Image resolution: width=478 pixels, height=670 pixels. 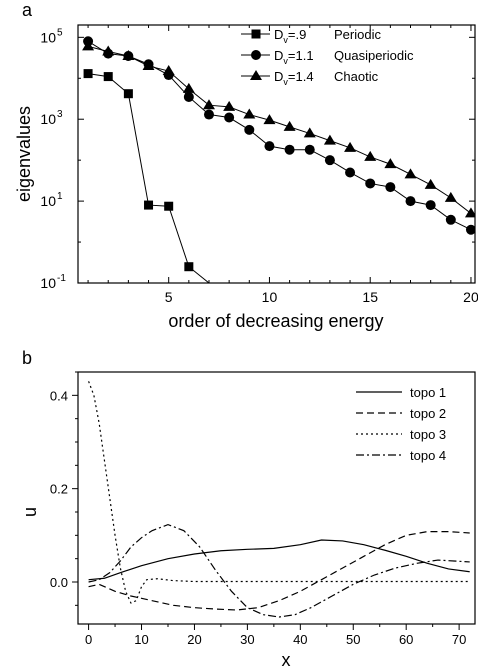 I want to click on panel-b-xlabel: x, so click(x=286, y=660).